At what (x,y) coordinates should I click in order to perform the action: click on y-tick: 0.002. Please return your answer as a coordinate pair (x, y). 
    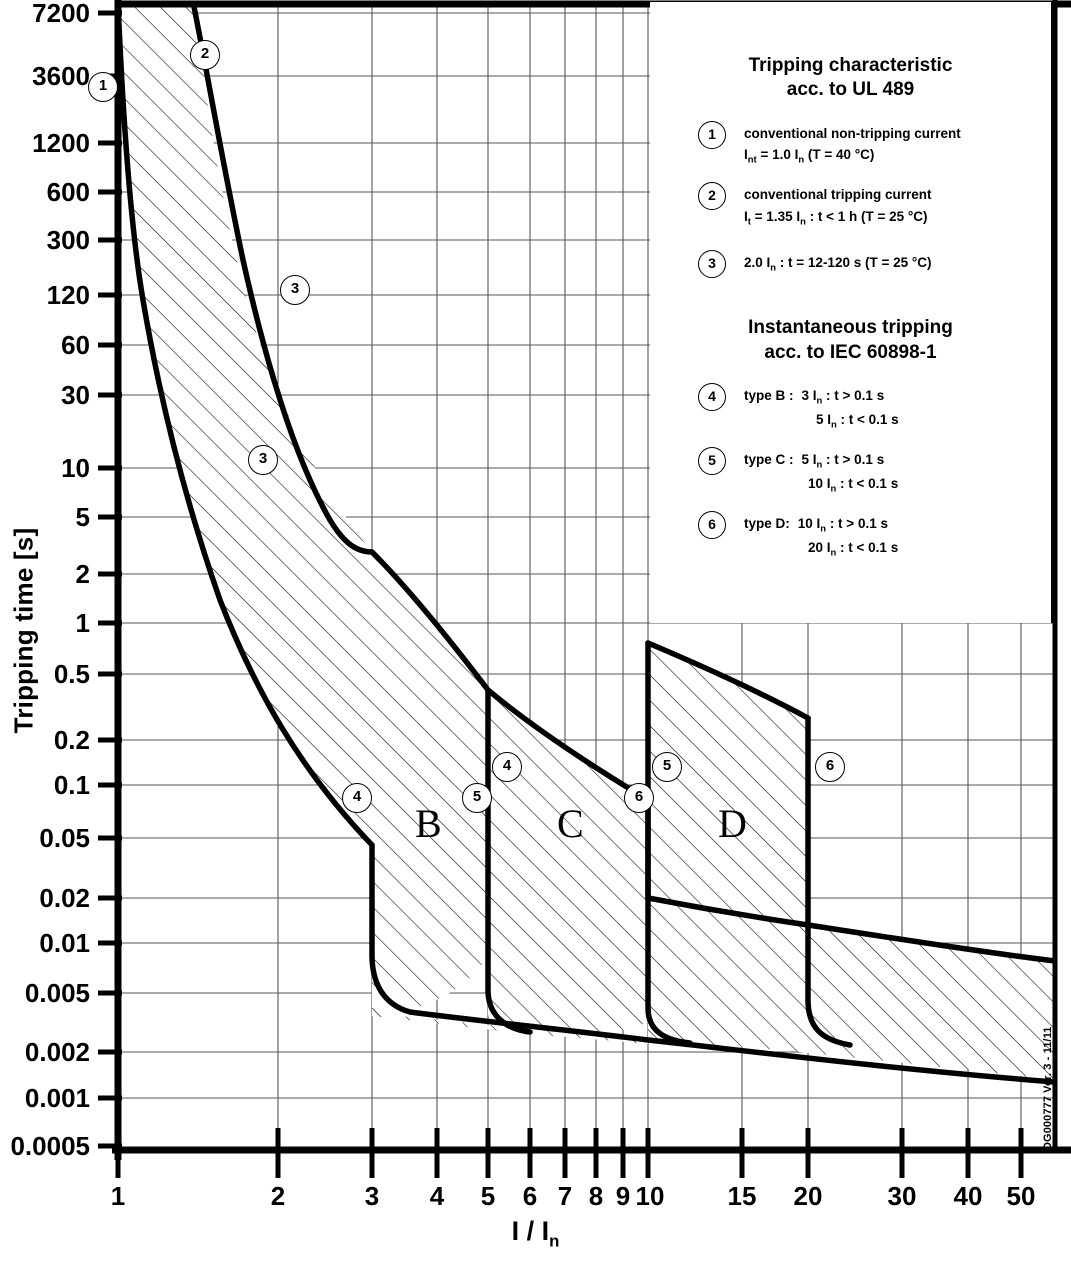
    Looking at the image, I should click on (57, 1052).